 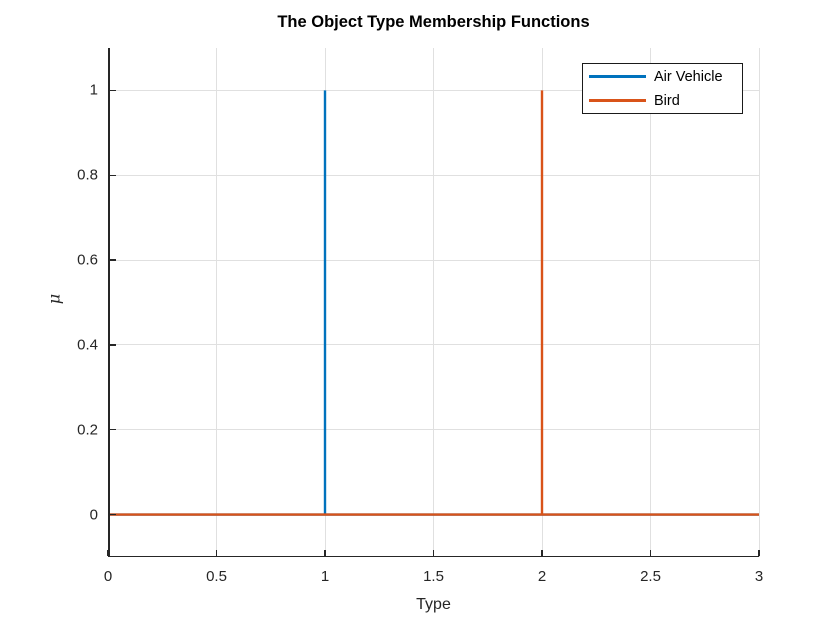 I want to click on y-tick-label: 0.8, so click(x=87, y=175).